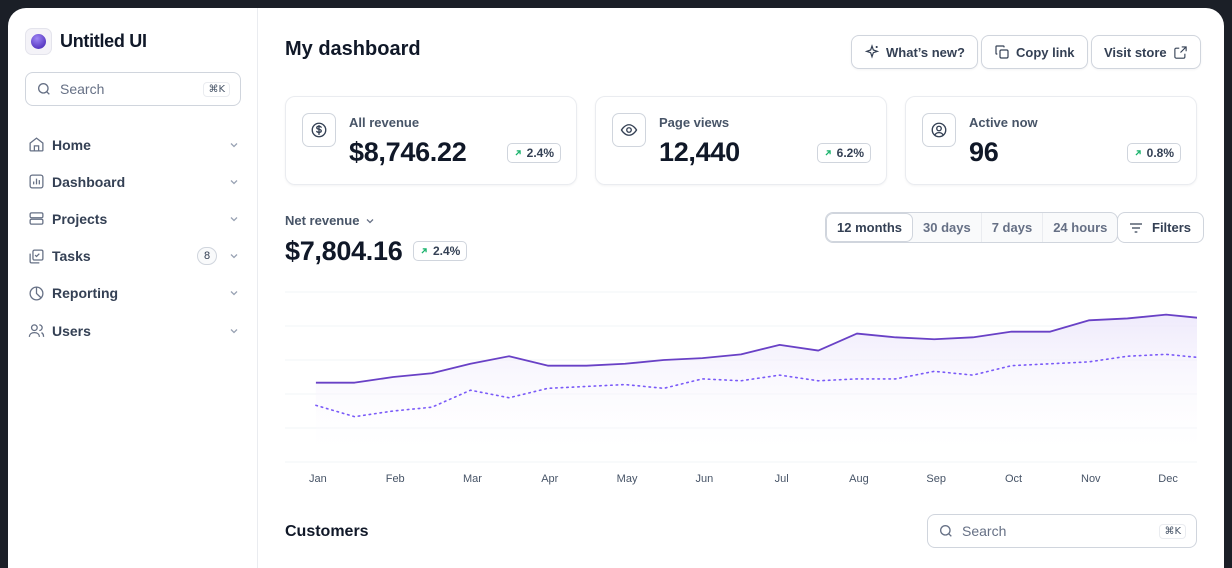 The height and width of the screenshot is (568, 1232). I want to click on visit-store-label: Visit store, so click(1135, 52).